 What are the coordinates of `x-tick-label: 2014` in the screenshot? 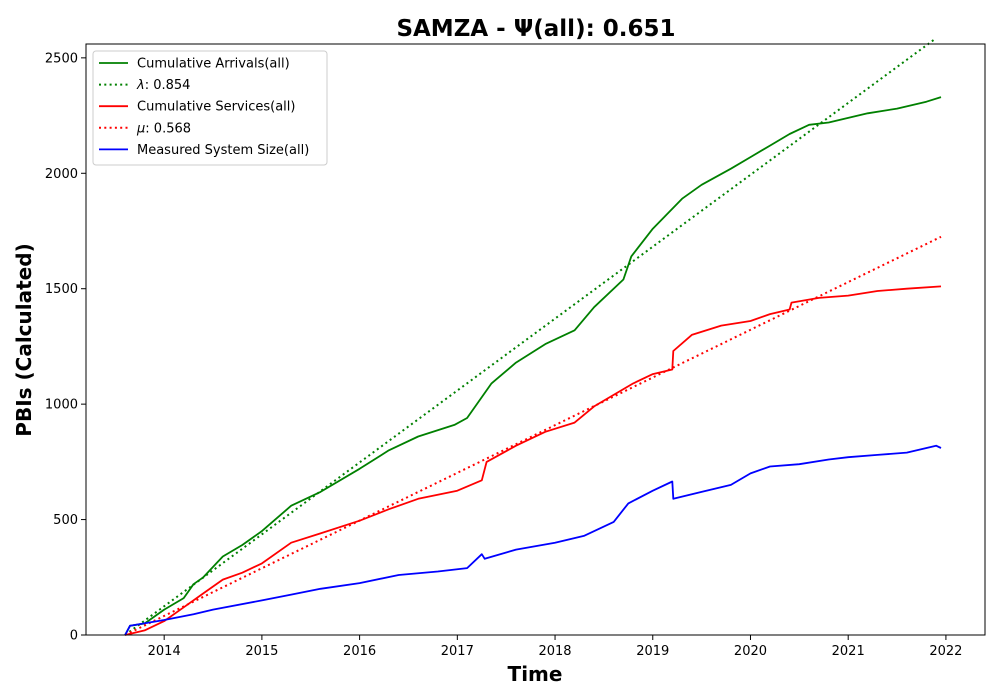 It's located at (164, 651).